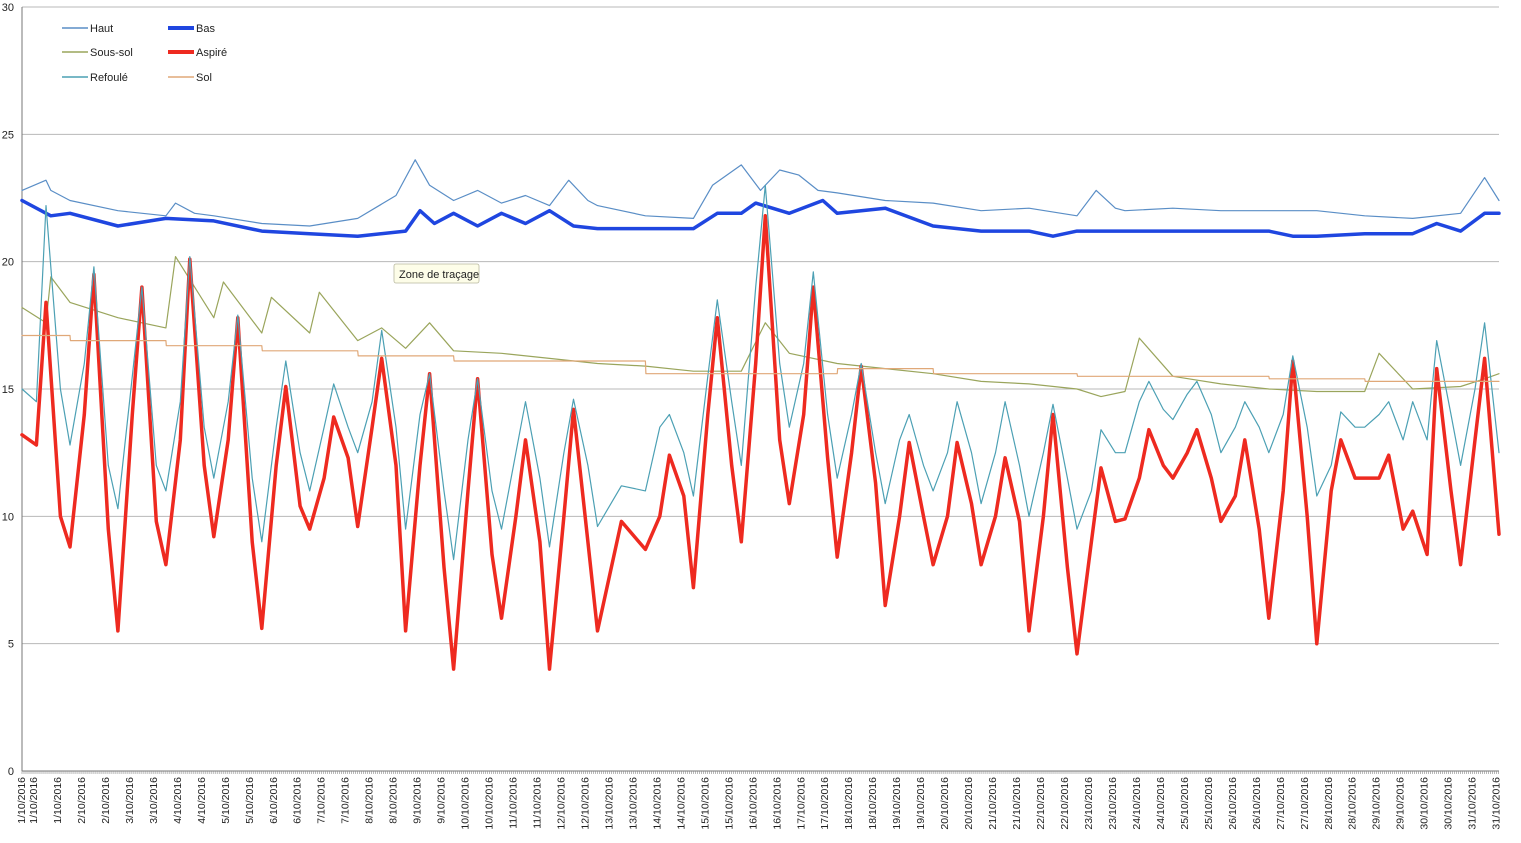  Describe the element at coordinates (439, 275) in the screenshot. I see `tooltip-label: Zone de traçage` at that location.